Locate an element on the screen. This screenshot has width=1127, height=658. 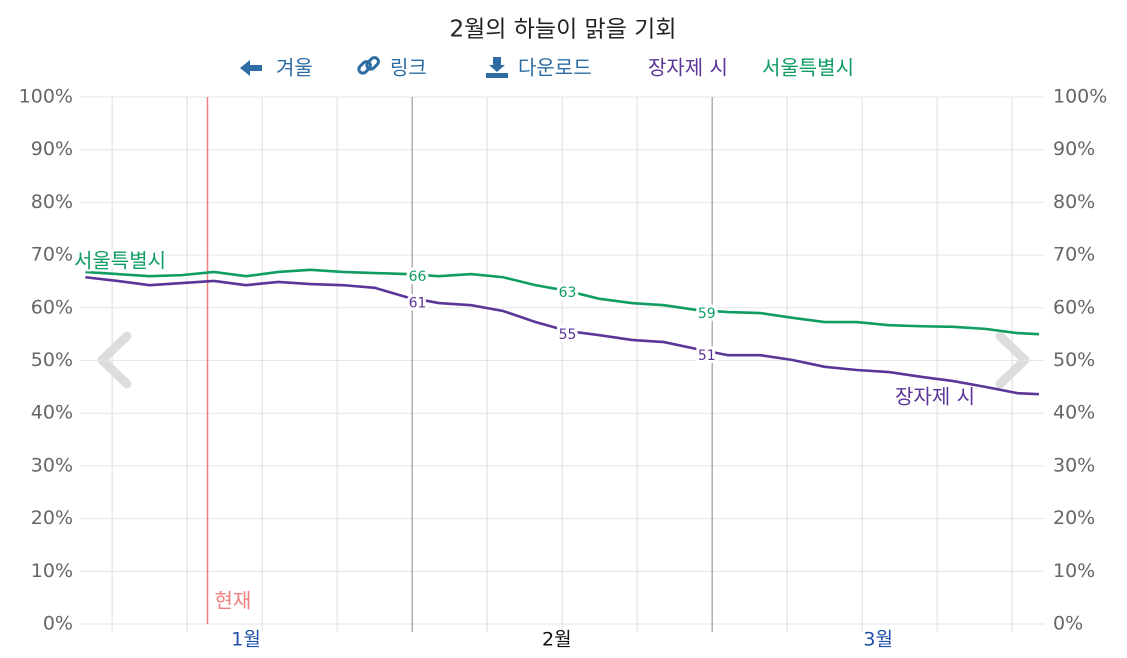
y2-tick-label: 0% is located at coordinates (1068, 624).